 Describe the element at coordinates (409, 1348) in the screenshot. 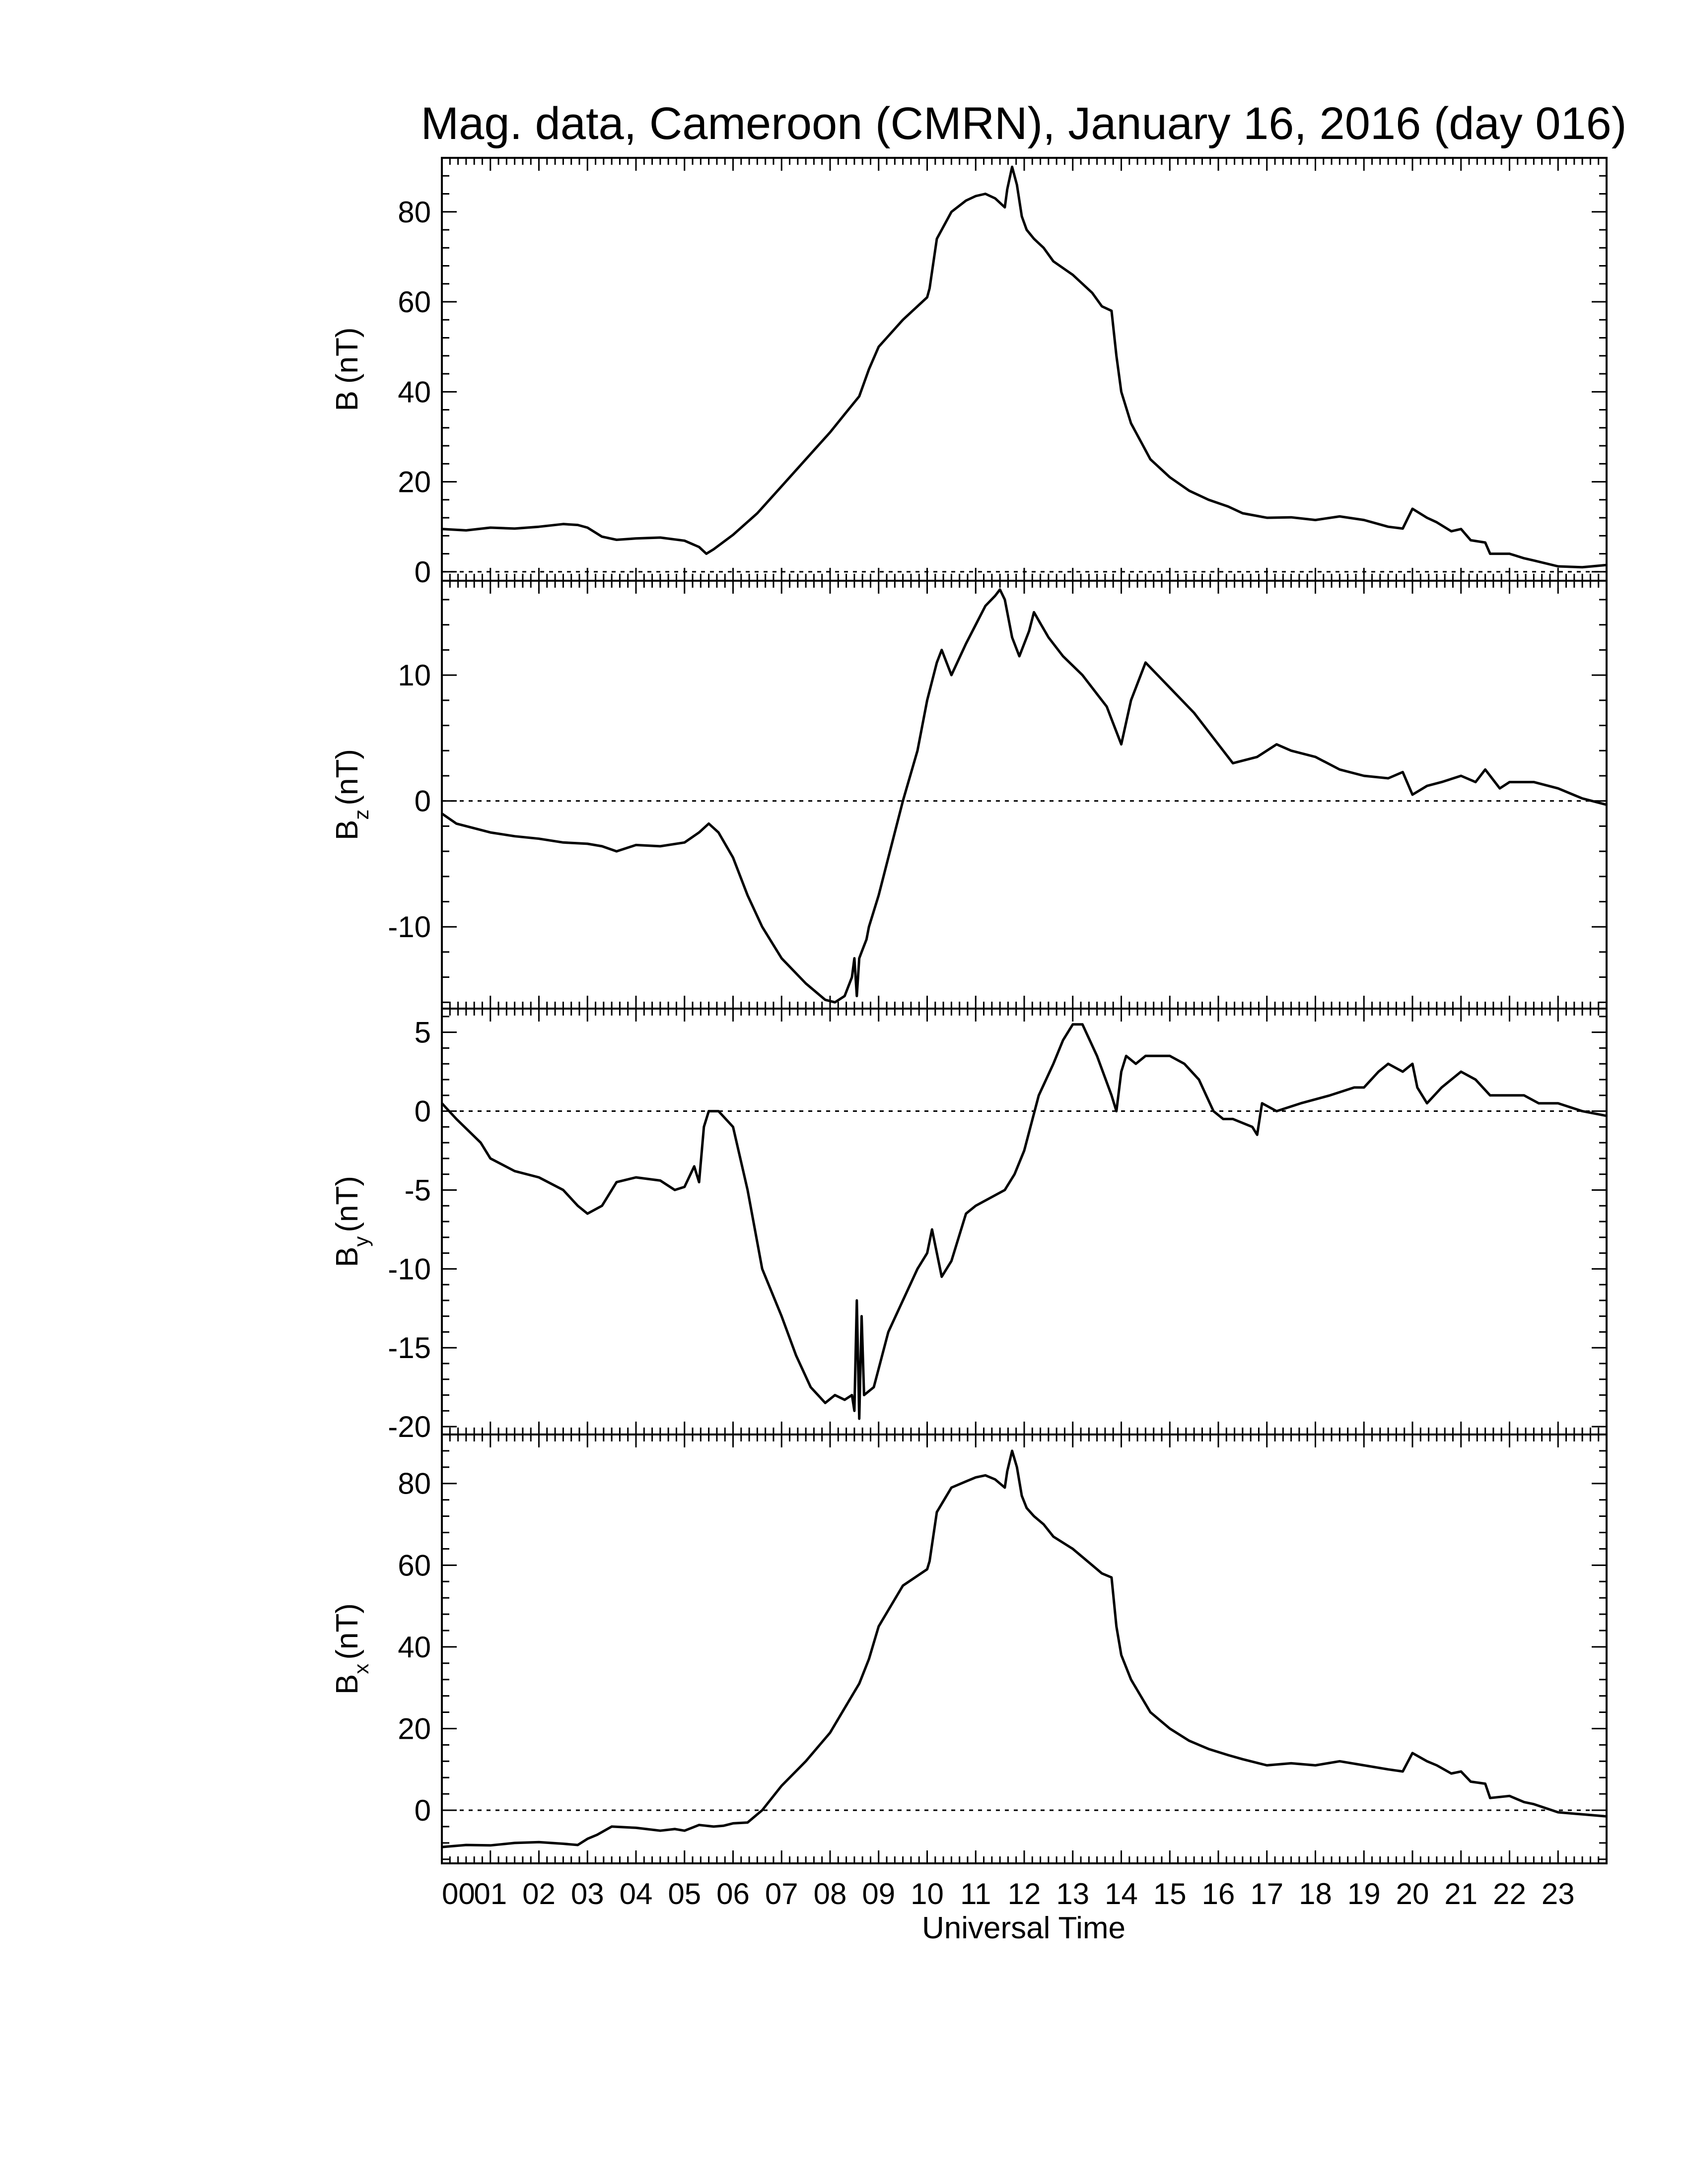

I see `y-tick-label: -15` at that location.